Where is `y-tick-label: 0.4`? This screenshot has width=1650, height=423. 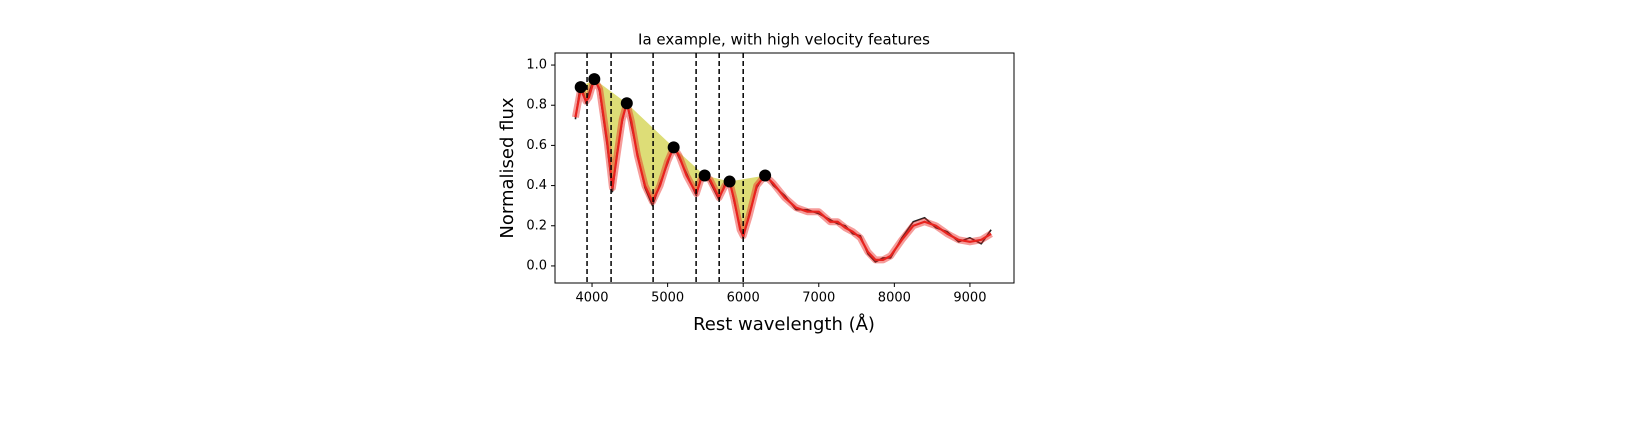 y-tick-label: 0.4 is located at coordinates (536, 185).